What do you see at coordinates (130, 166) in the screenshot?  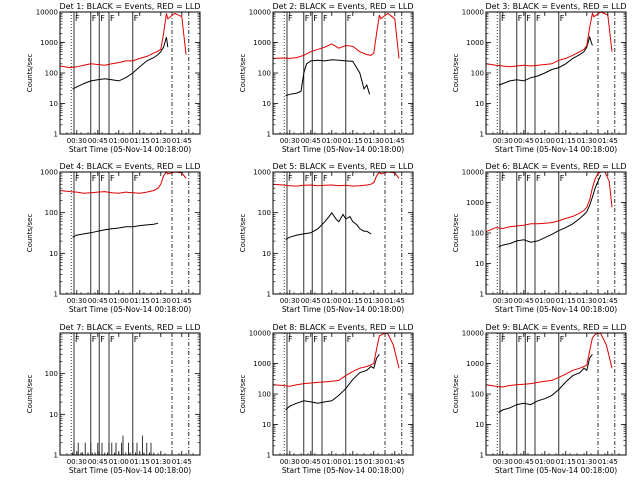 I see `panel-title: Det 4: BLACK = Events, RED = LLD` at bounding box center [130, 166].